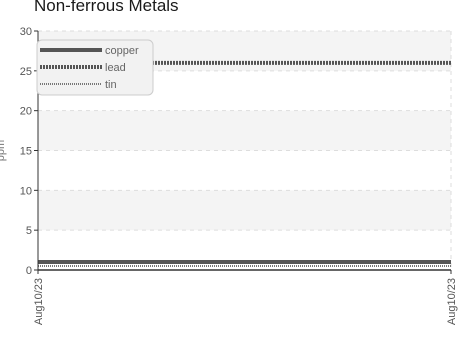 This screenshot has width=458, height=338. What do you see at coordinates (111, 85) in the screenshot?
I see `legend-label-tin: tin` at bounding box center [111, 85].